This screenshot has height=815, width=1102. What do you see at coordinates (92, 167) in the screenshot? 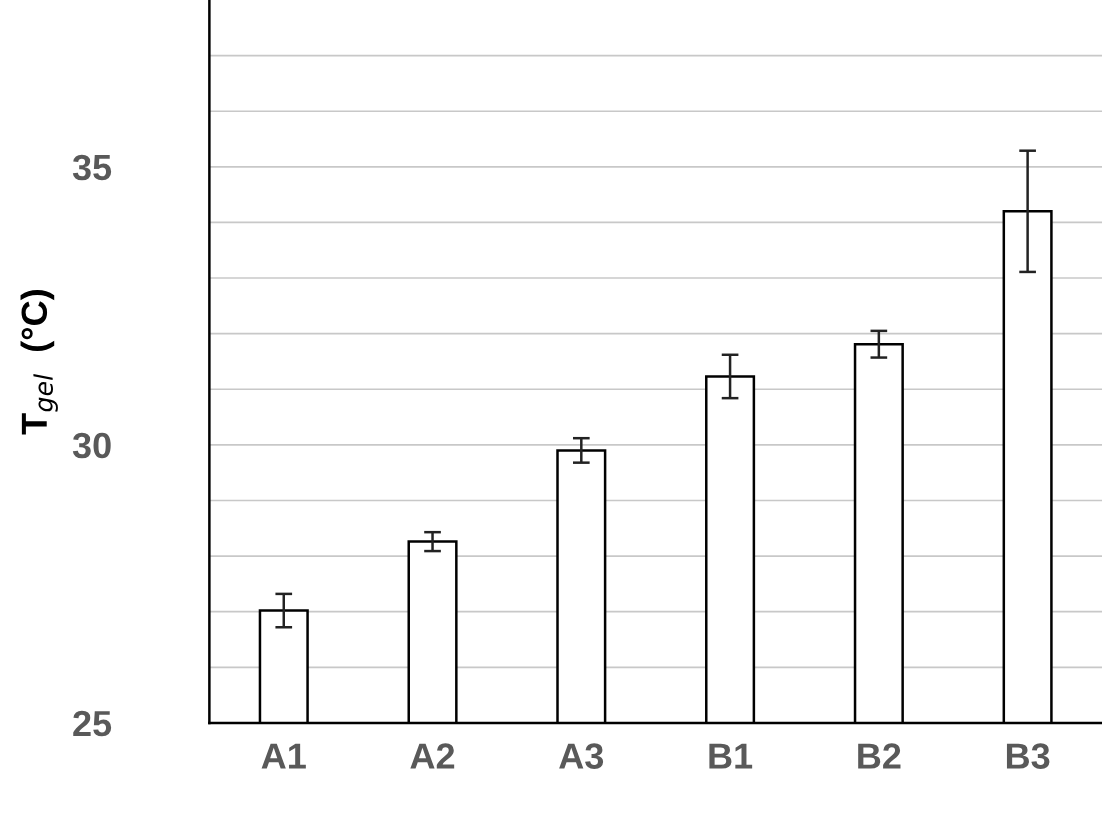
I see `y-tick-label: 35` at bounding box center [92, 167].